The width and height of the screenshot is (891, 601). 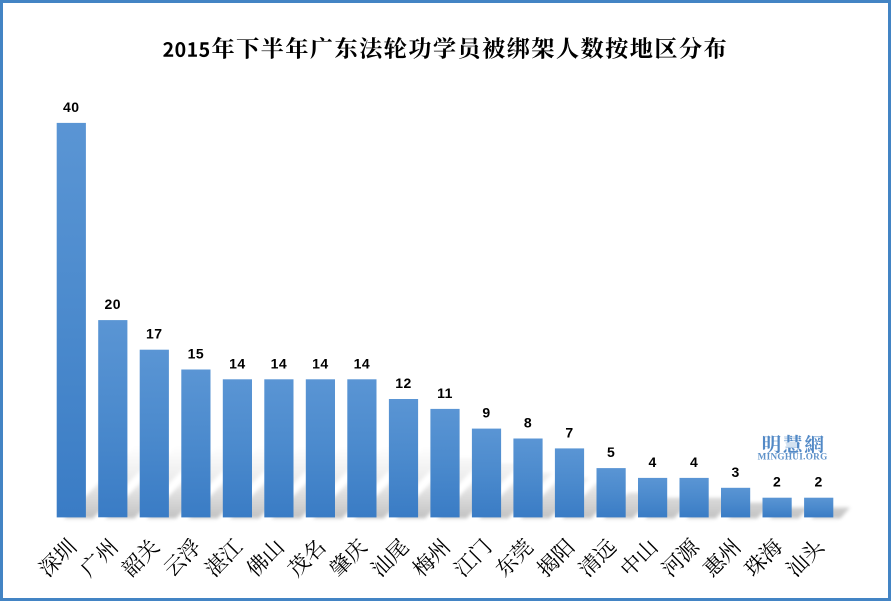 What do you see at coordinates (486, 413) in the screenshot?
I see `svg-text: 9` at bounding box center [486, 413].